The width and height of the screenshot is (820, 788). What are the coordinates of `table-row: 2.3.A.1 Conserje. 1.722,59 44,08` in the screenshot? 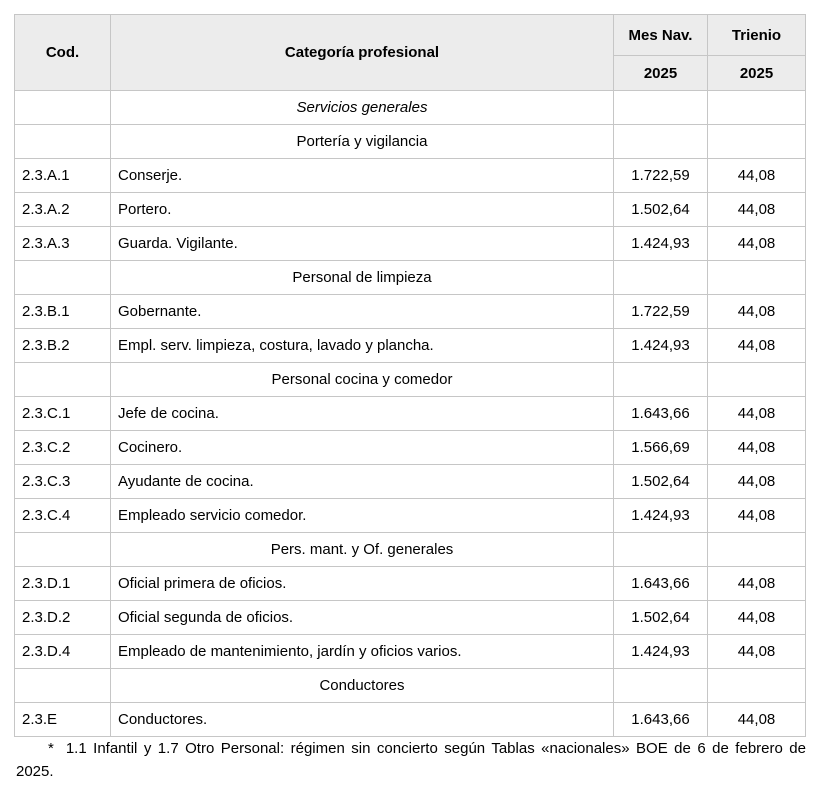 It's located at (410, 175).